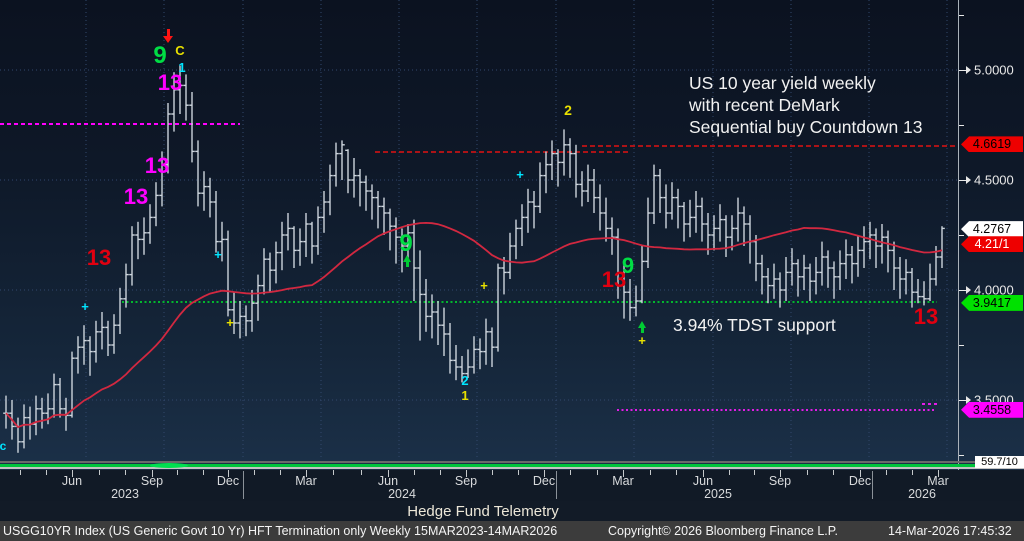 The image size is (1024, 541). I want to click on price-badge-34558: 3.4558, so click(992, 409).